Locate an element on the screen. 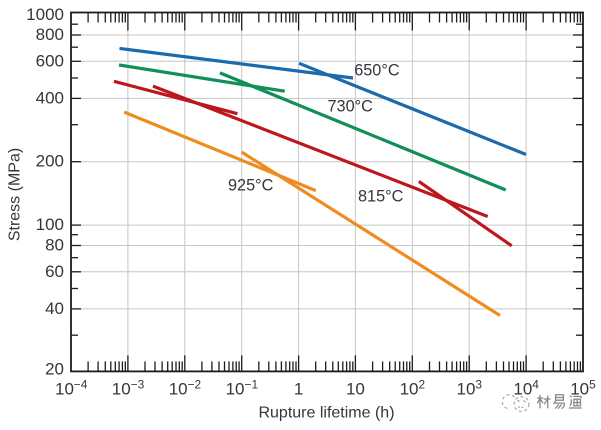 Image resolution: width=601 pixels, height=430 pixels. svg-text: 2 is located at coordinates (422, 385).